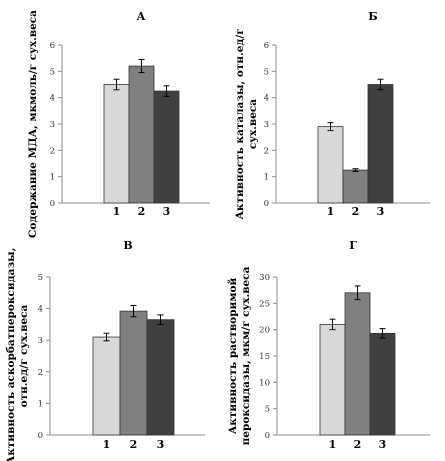 The image size is (445, 461). Describe the element at coordinates (167, 211) in the screenshot. I see `chart-1-category-label: 3` at that location.